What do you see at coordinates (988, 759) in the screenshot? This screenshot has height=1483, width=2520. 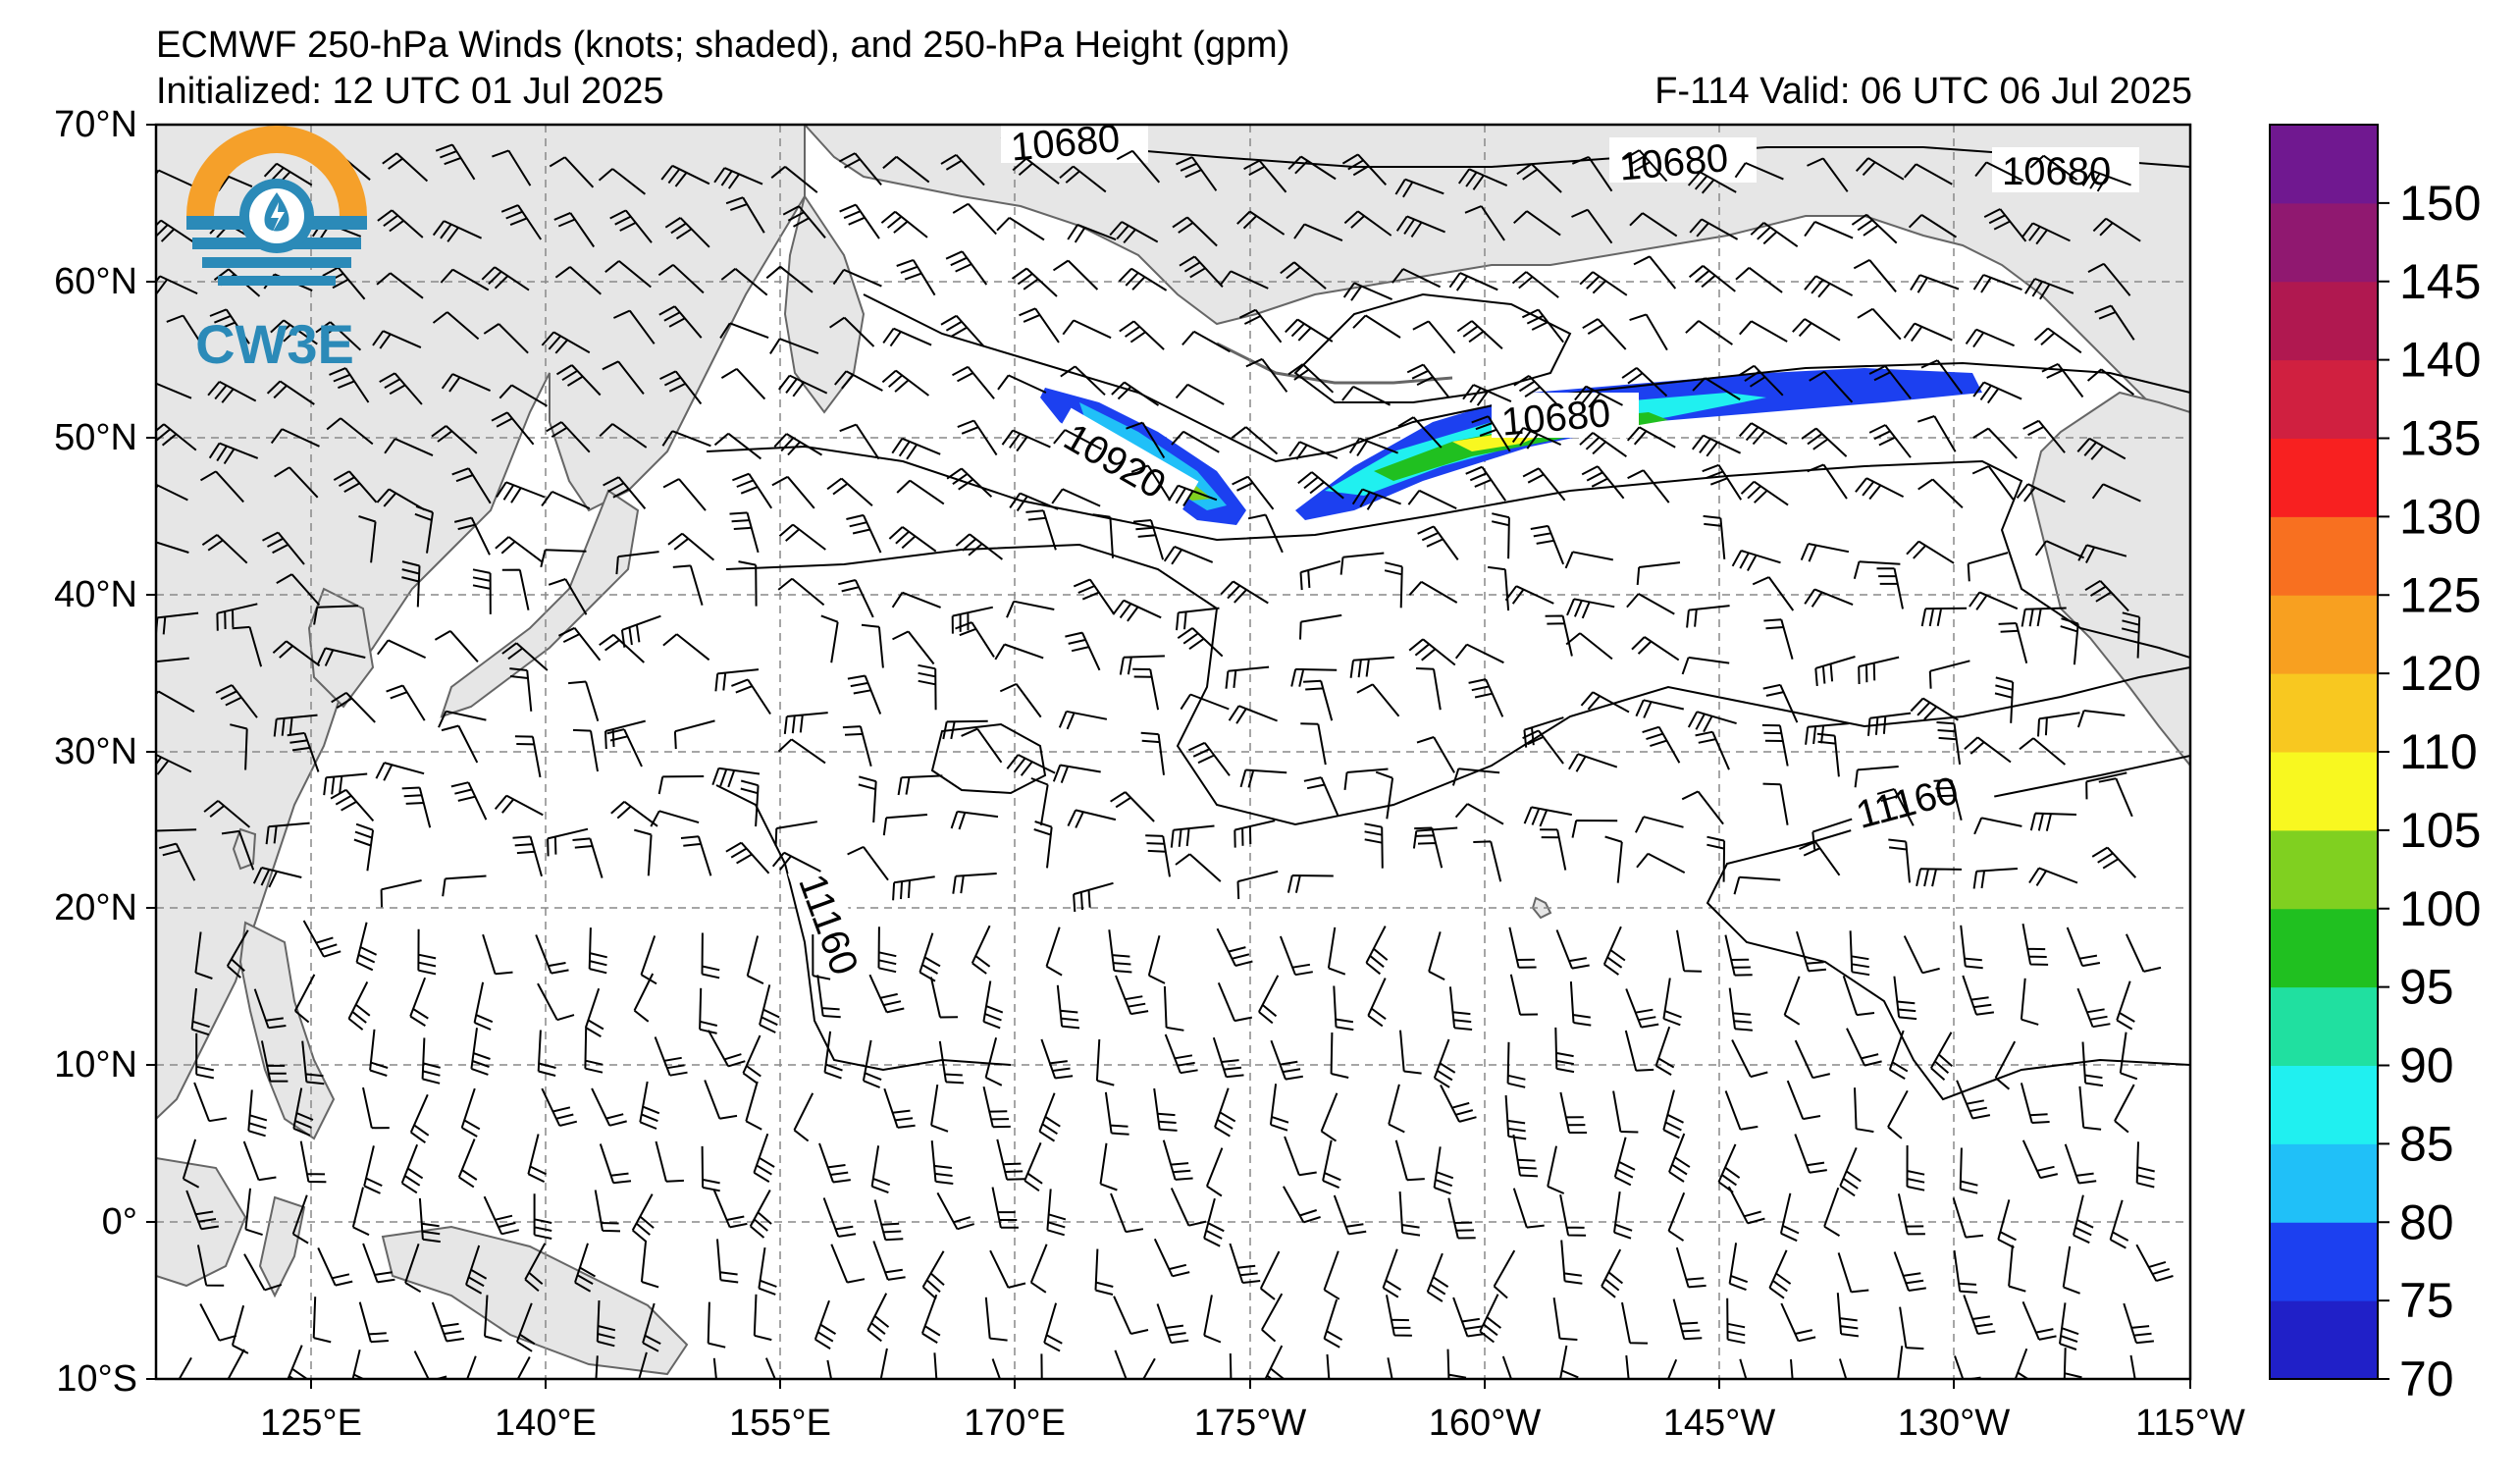 I see `contour-closed-low` at bounding box center [988, 759].